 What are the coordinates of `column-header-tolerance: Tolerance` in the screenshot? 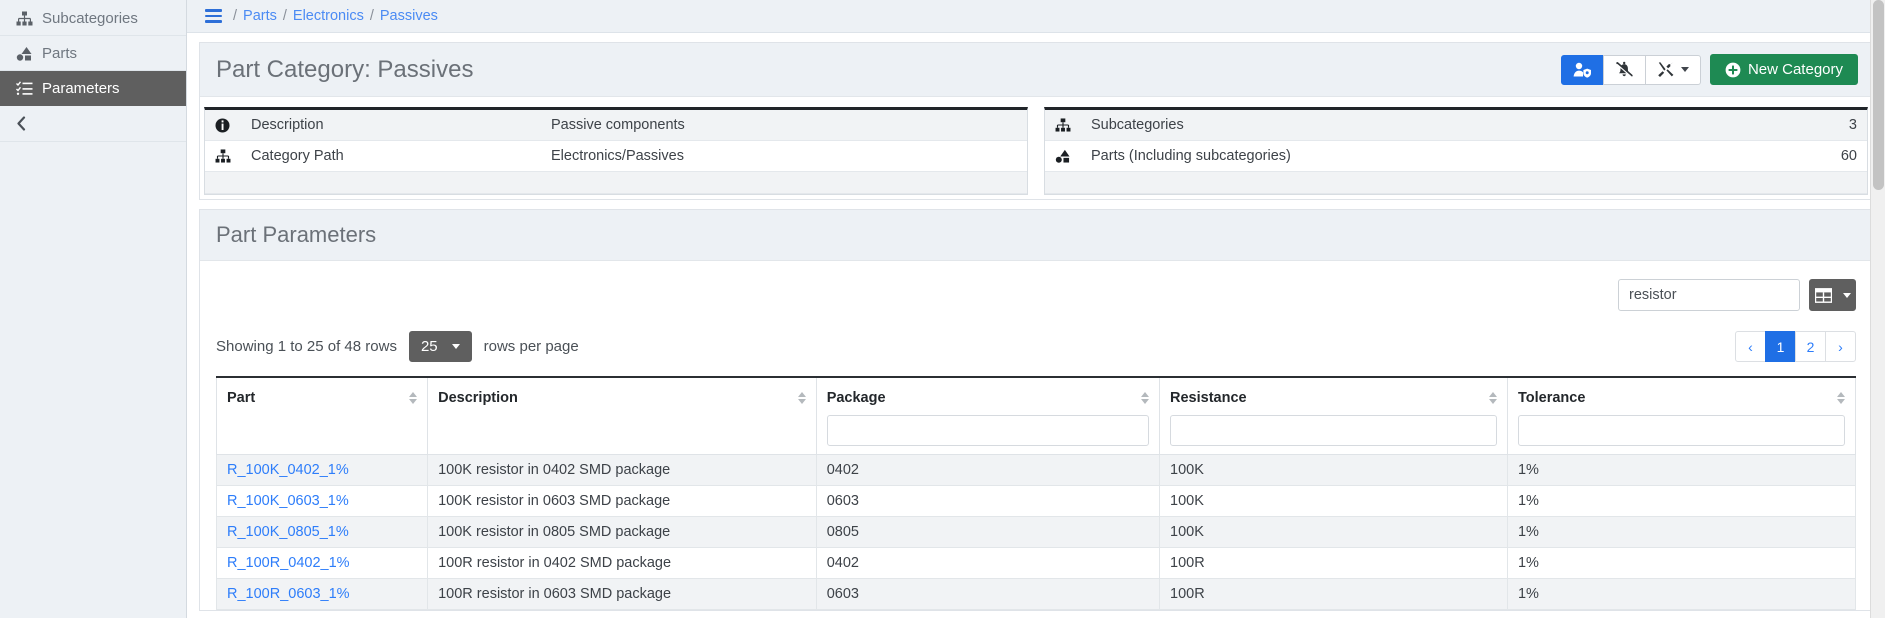 It's located at (1681, 415).